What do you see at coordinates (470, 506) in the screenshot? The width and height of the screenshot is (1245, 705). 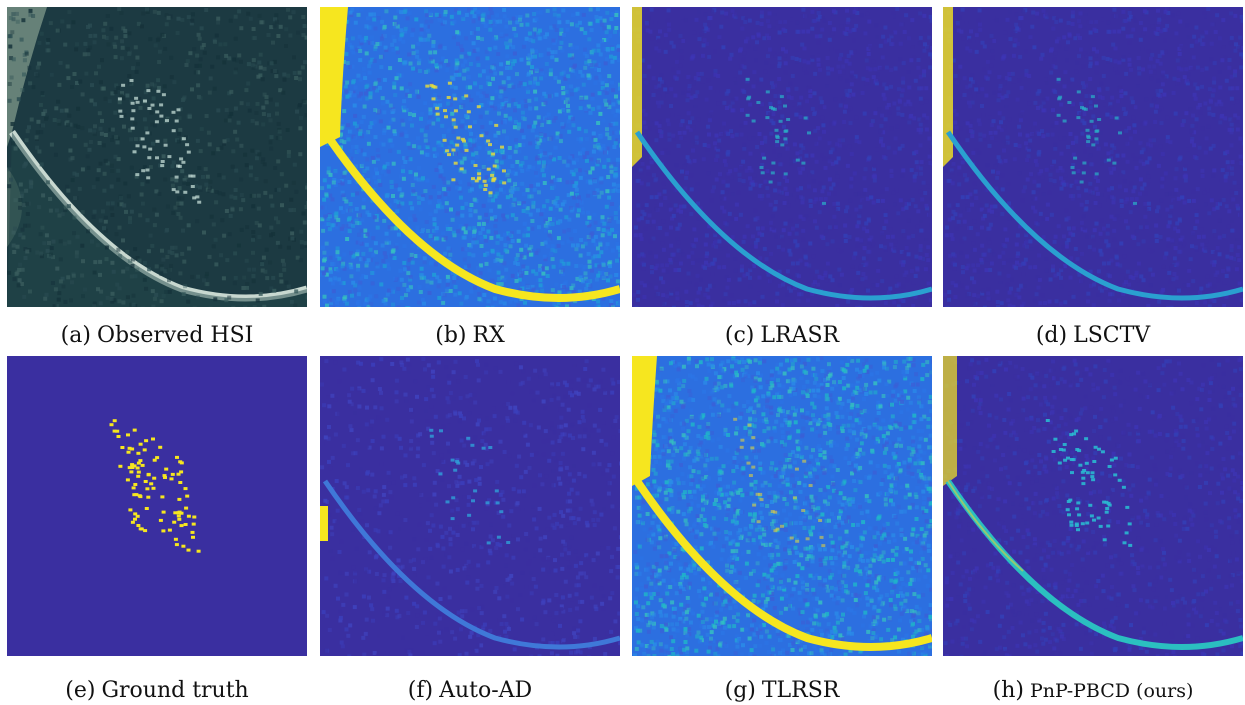 I see `auto-ad-result-image` at bounding box center [470, 506].